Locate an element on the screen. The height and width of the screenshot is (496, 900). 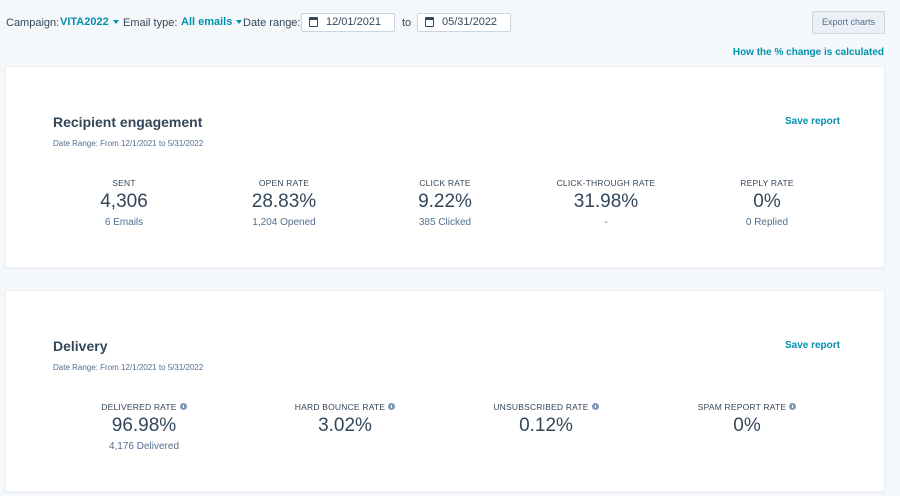
metric-reply-rate: REPLY RATE 0% 0 Replied is located at coordinates (767, 203).